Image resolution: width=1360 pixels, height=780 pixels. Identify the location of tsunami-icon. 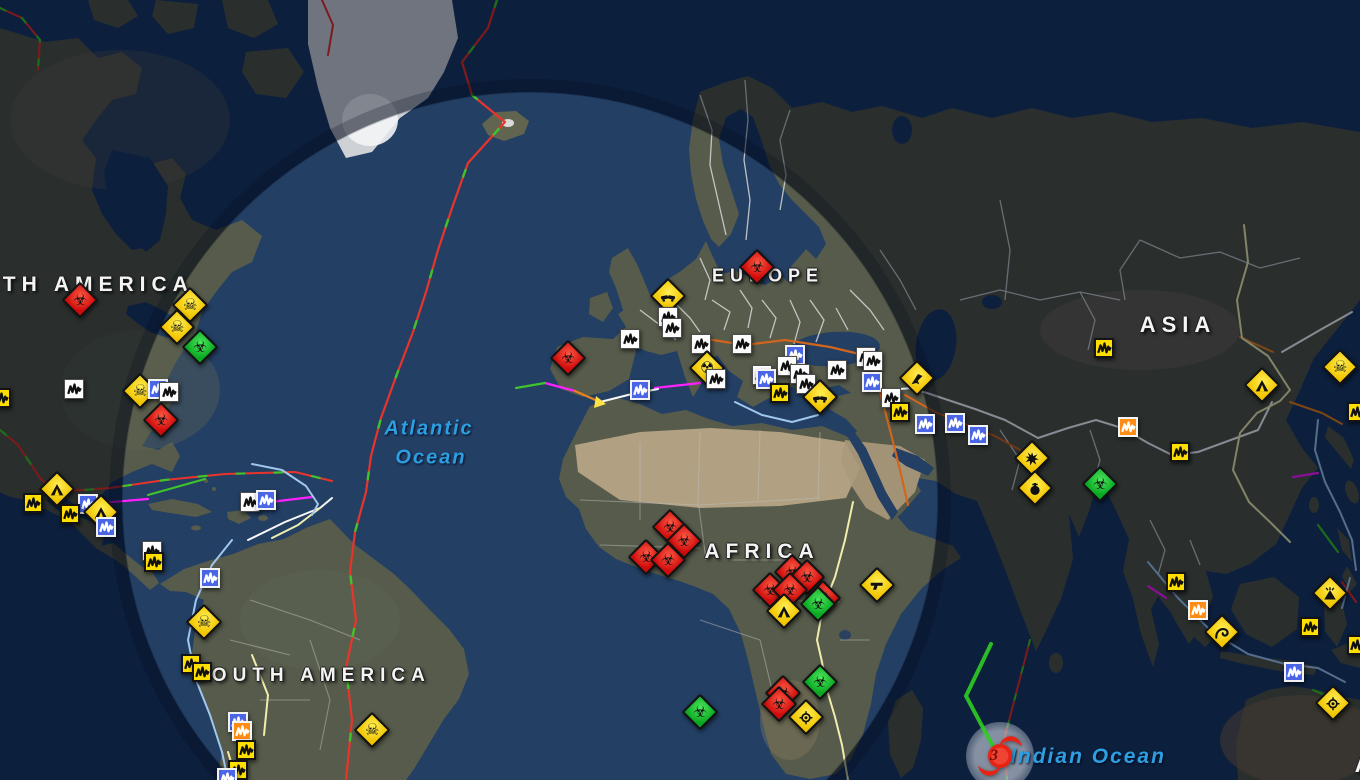
(1222, 632).